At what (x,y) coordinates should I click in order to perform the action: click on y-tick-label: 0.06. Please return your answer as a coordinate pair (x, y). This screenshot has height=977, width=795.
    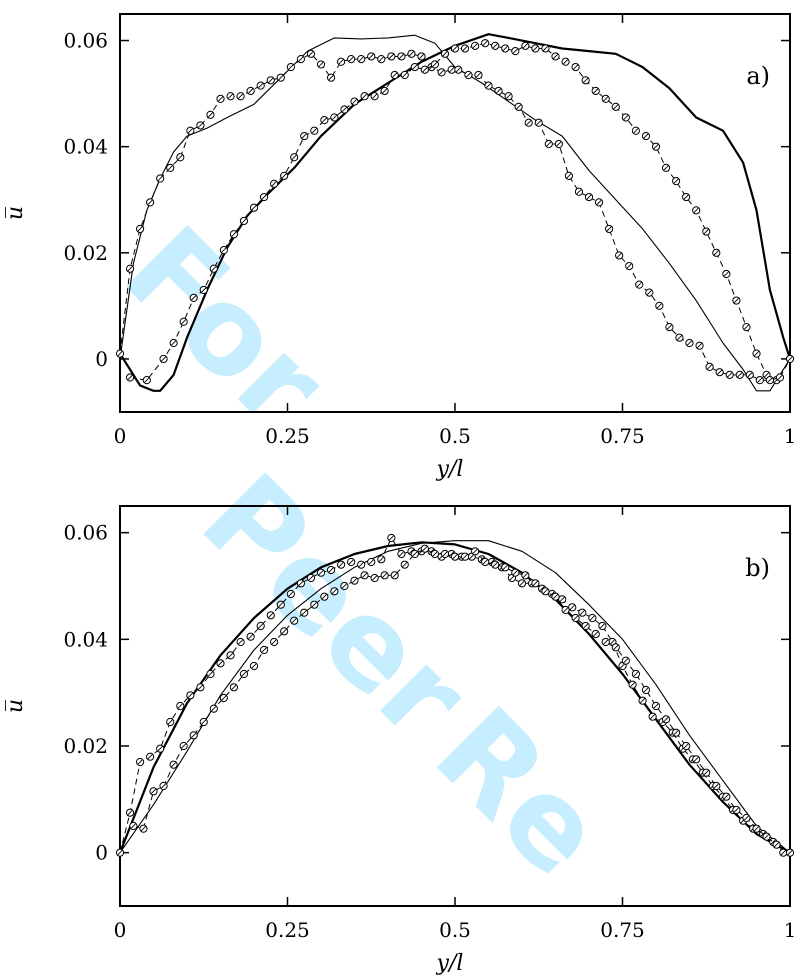
    Looking at the image, I should click on (85, 533).